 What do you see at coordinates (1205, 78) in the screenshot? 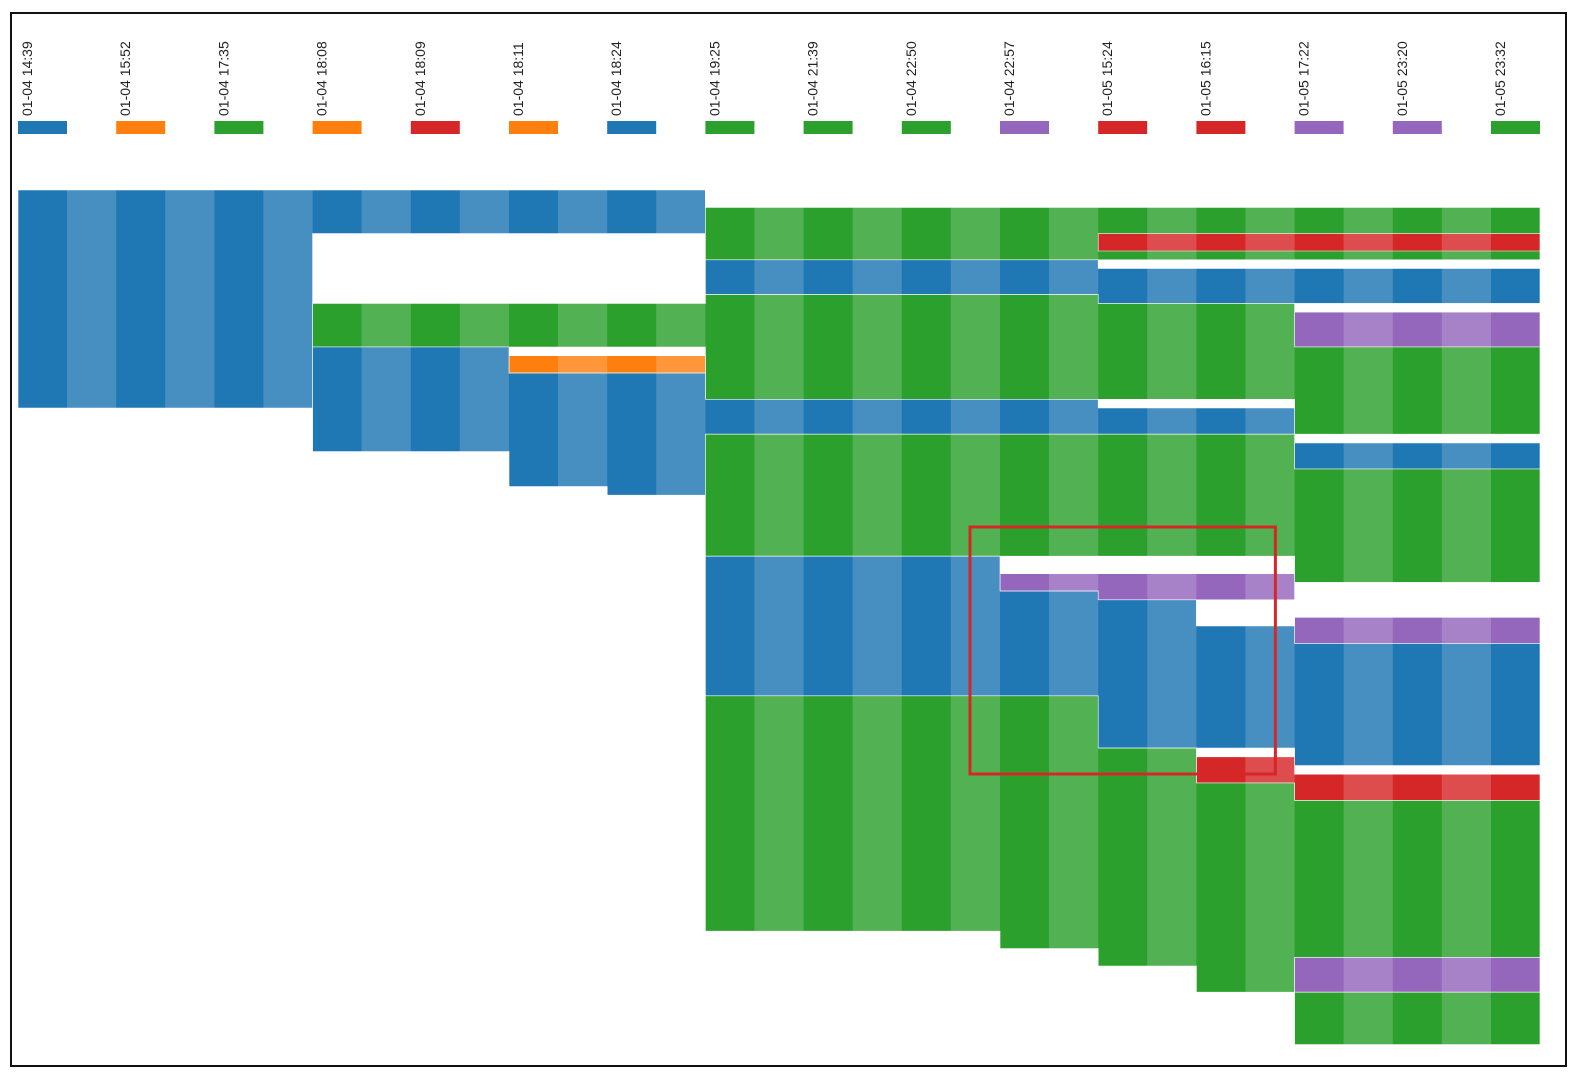
I see `x-tick-label: 01-05 16:15` at bounding box center [1205, 78].